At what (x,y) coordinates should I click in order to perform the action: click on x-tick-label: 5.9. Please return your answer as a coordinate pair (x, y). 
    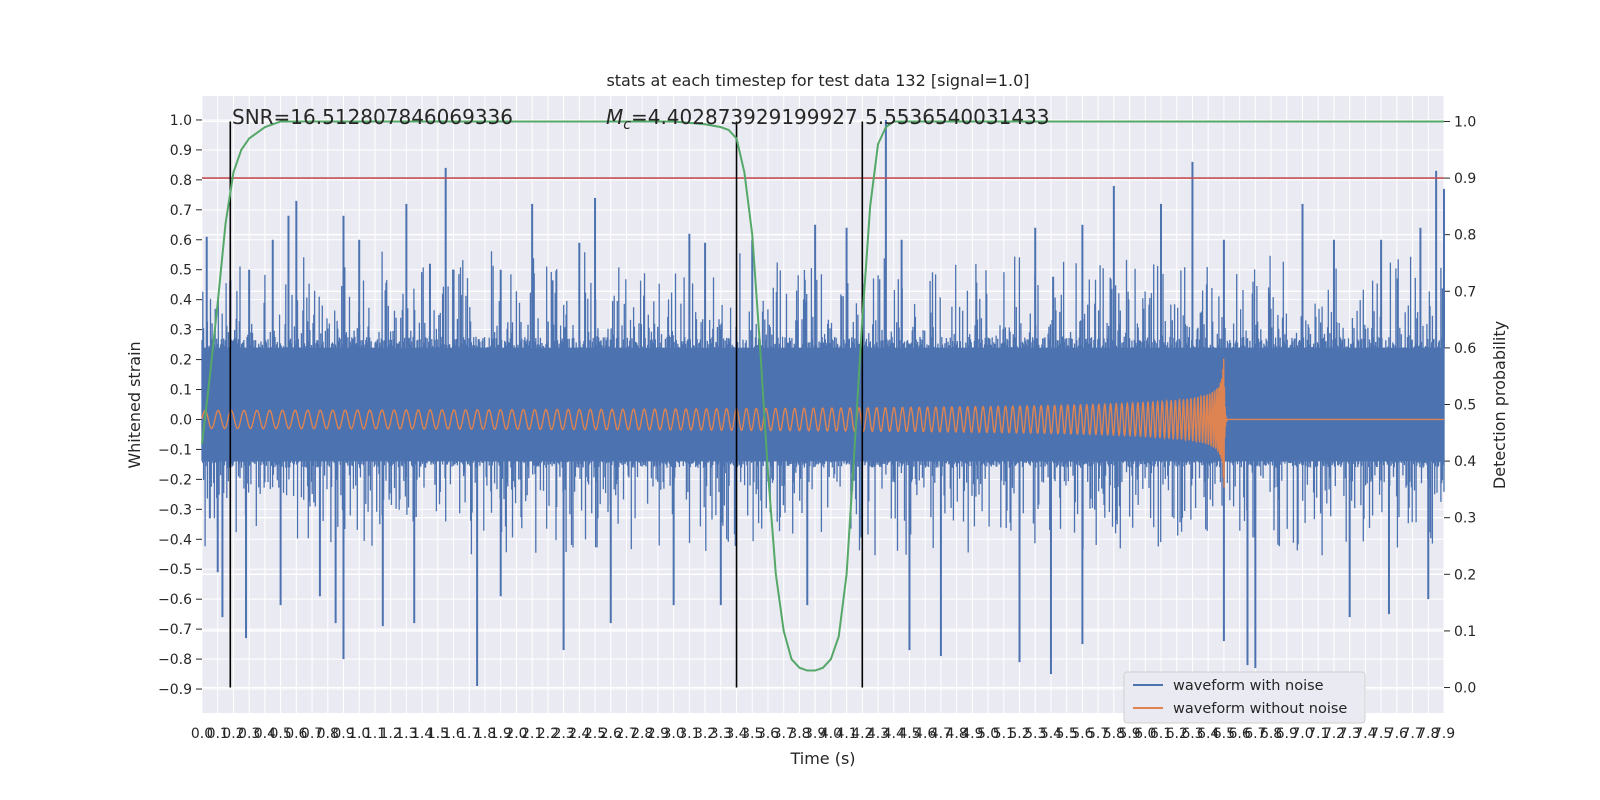
    Looking at the image, I should click on (1129, 734).